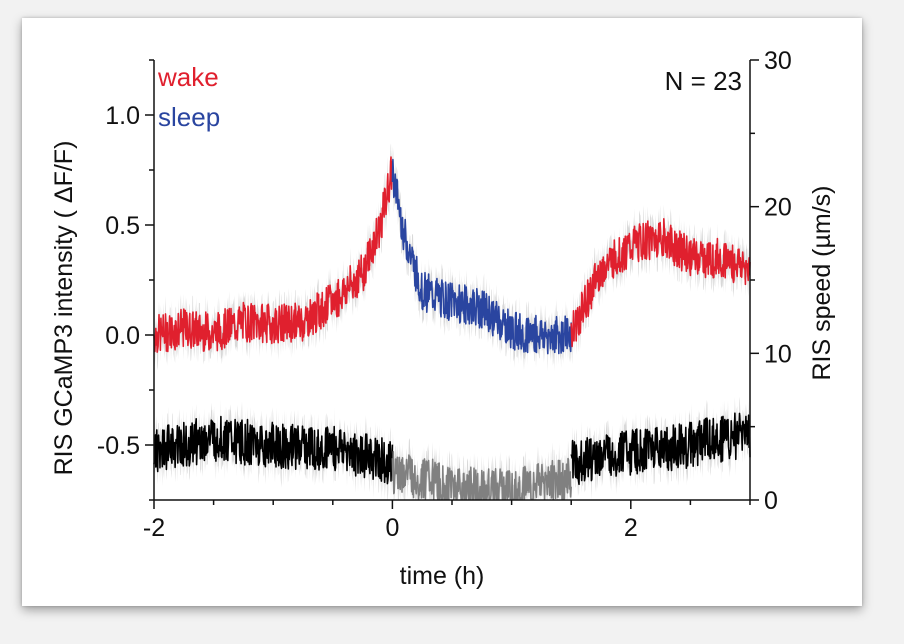  I want to click on x-tick-label: 0, so click(392, 528).